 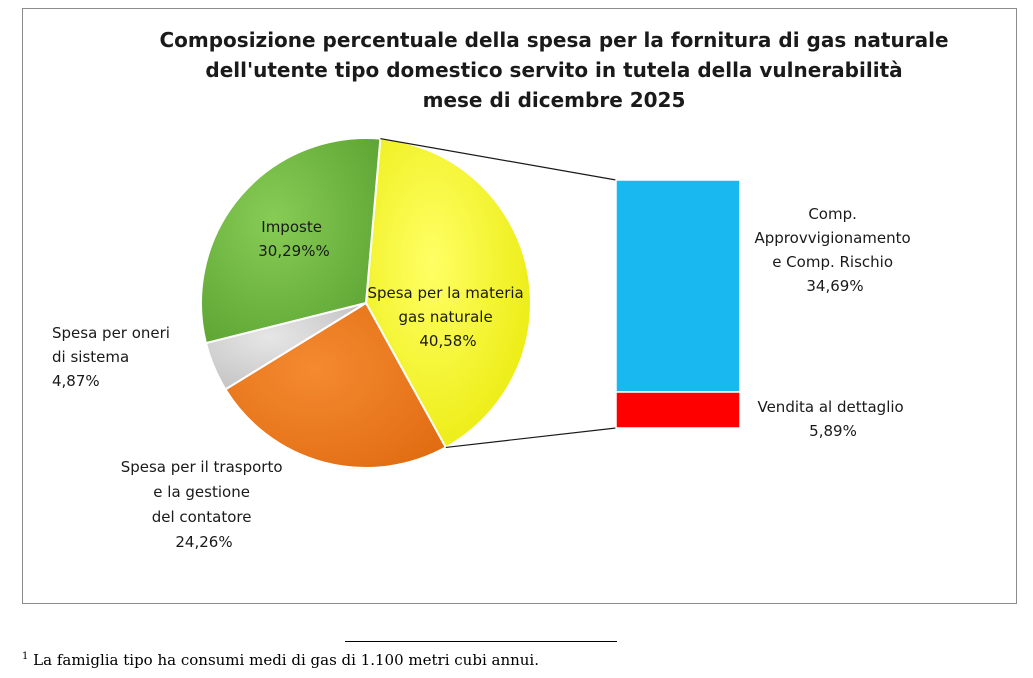 I want to click on connector-line-top, so click(x=498, y=159).